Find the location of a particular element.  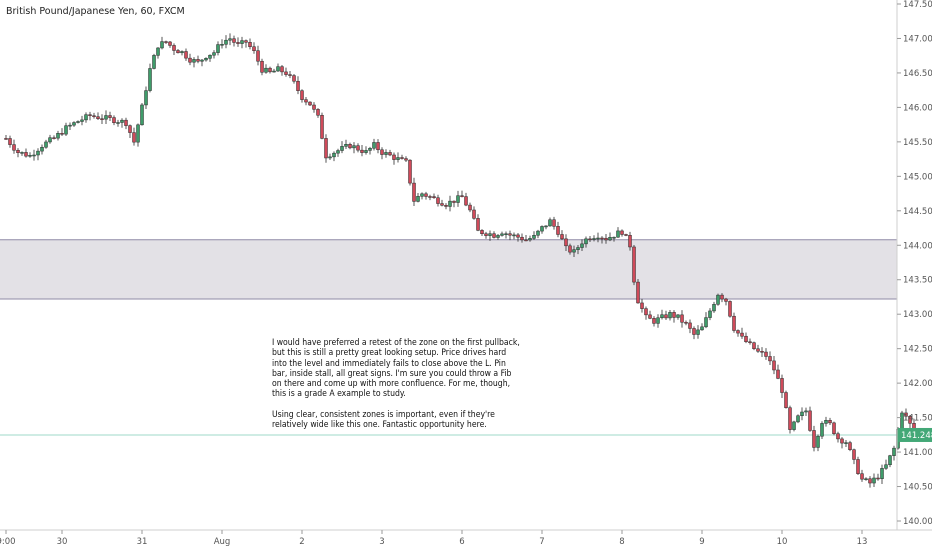

chart-title: British Pound/Japanese Yen, 60, FXCM is located at coordinates (95, 11).